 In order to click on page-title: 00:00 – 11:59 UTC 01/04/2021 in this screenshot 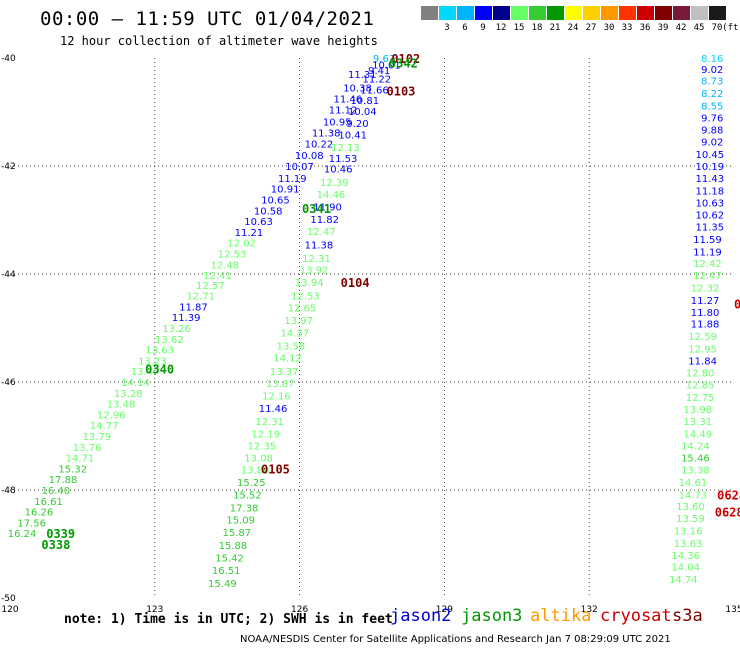, I will do `click(207, 19)`.